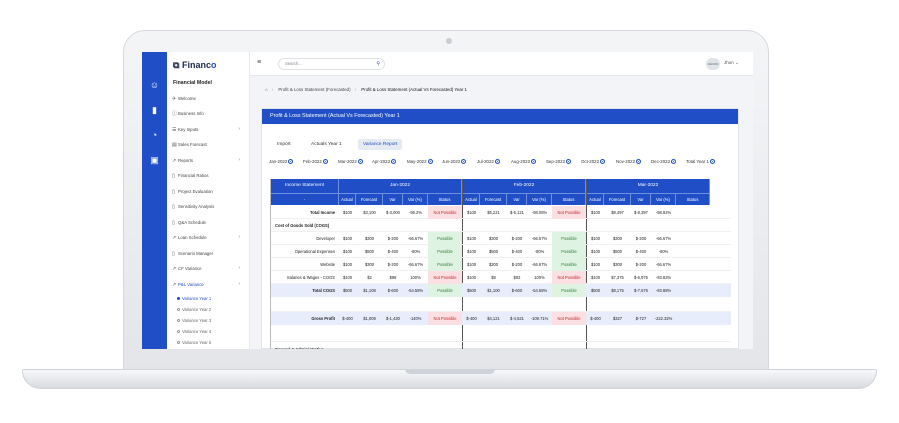 Image resolution: width=899 pixels, height=423 pixels. What do you see at coordinates (617, 238) in the screenshot?
I see `table-cell: $300` at bounding box center [617, 238].